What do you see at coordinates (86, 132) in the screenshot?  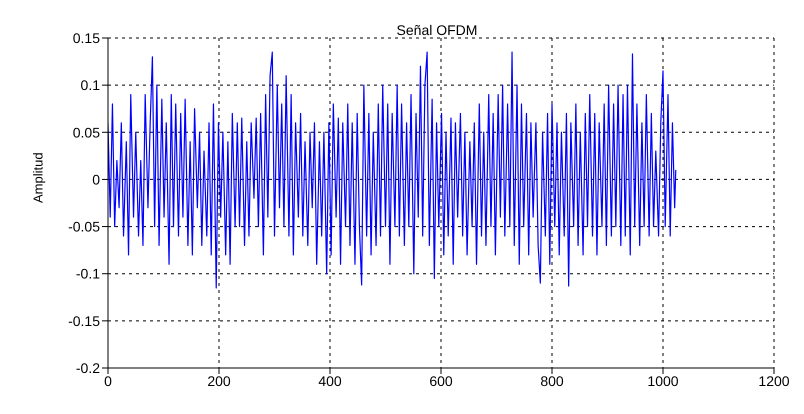 I see `y-tick-label: 0.05` at bounding box center [86, 132].